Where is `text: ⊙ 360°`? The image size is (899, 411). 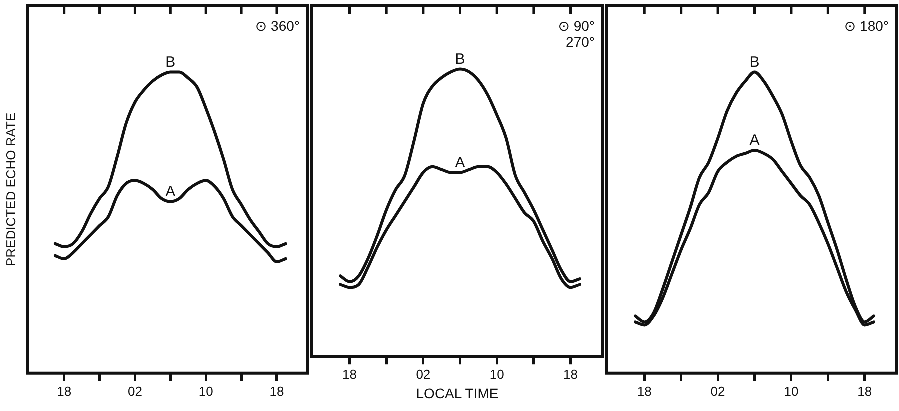
text: ⊙ 360° is located at coordinates (277, 26).